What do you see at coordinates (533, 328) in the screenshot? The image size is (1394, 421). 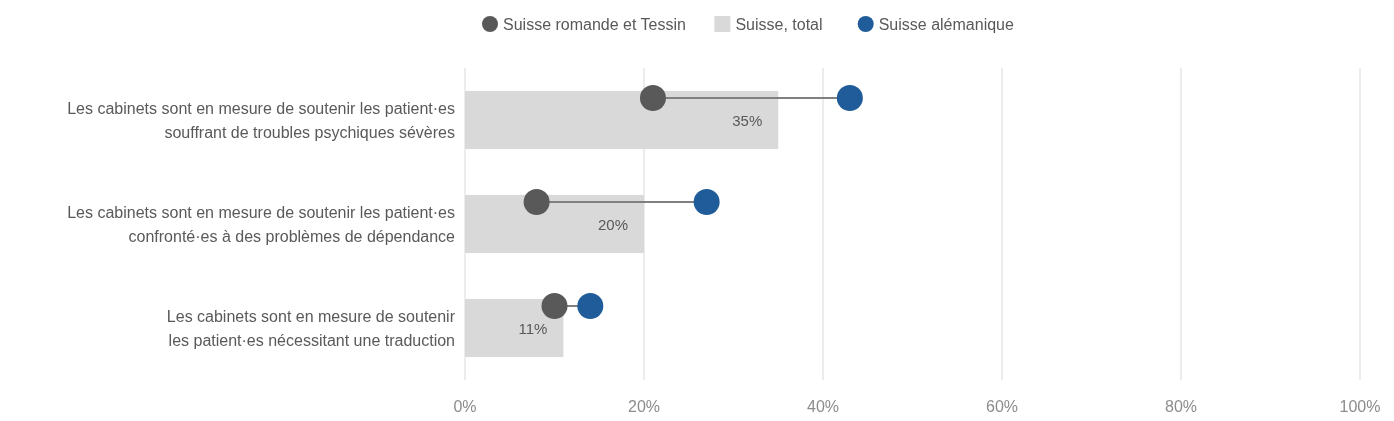 I see `data-label: 11%` at bounding box center [533, 328].